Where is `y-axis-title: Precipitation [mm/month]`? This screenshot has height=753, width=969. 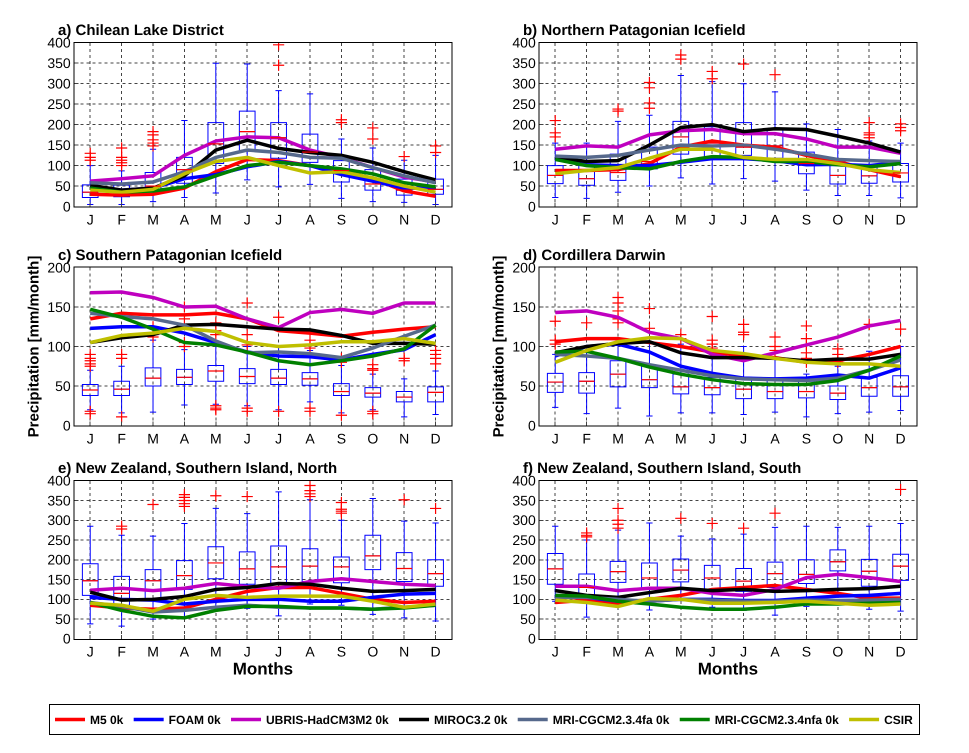 y-axis-title: Precipitation [mm/month] is located at coordinates (499, 347).